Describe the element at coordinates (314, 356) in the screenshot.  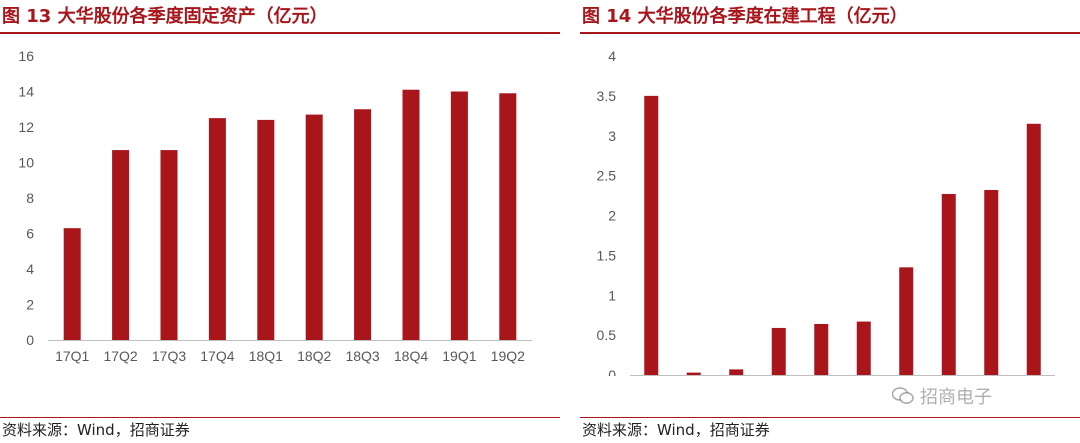
I see `x-tick-label: 18Q2` at that location.